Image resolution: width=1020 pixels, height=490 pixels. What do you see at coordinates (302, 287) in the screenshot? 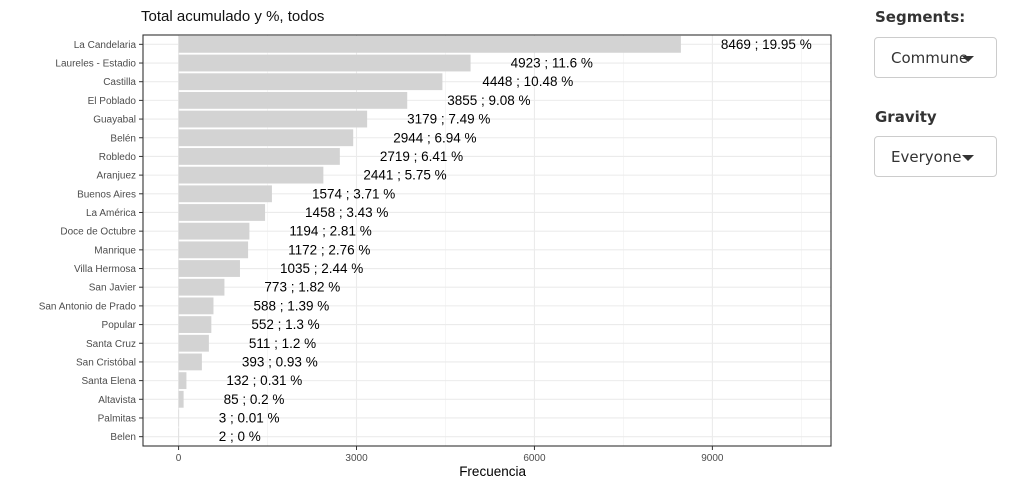
I see `data-label: 773 ; 1.82 %` at bounding box center [302, 287].